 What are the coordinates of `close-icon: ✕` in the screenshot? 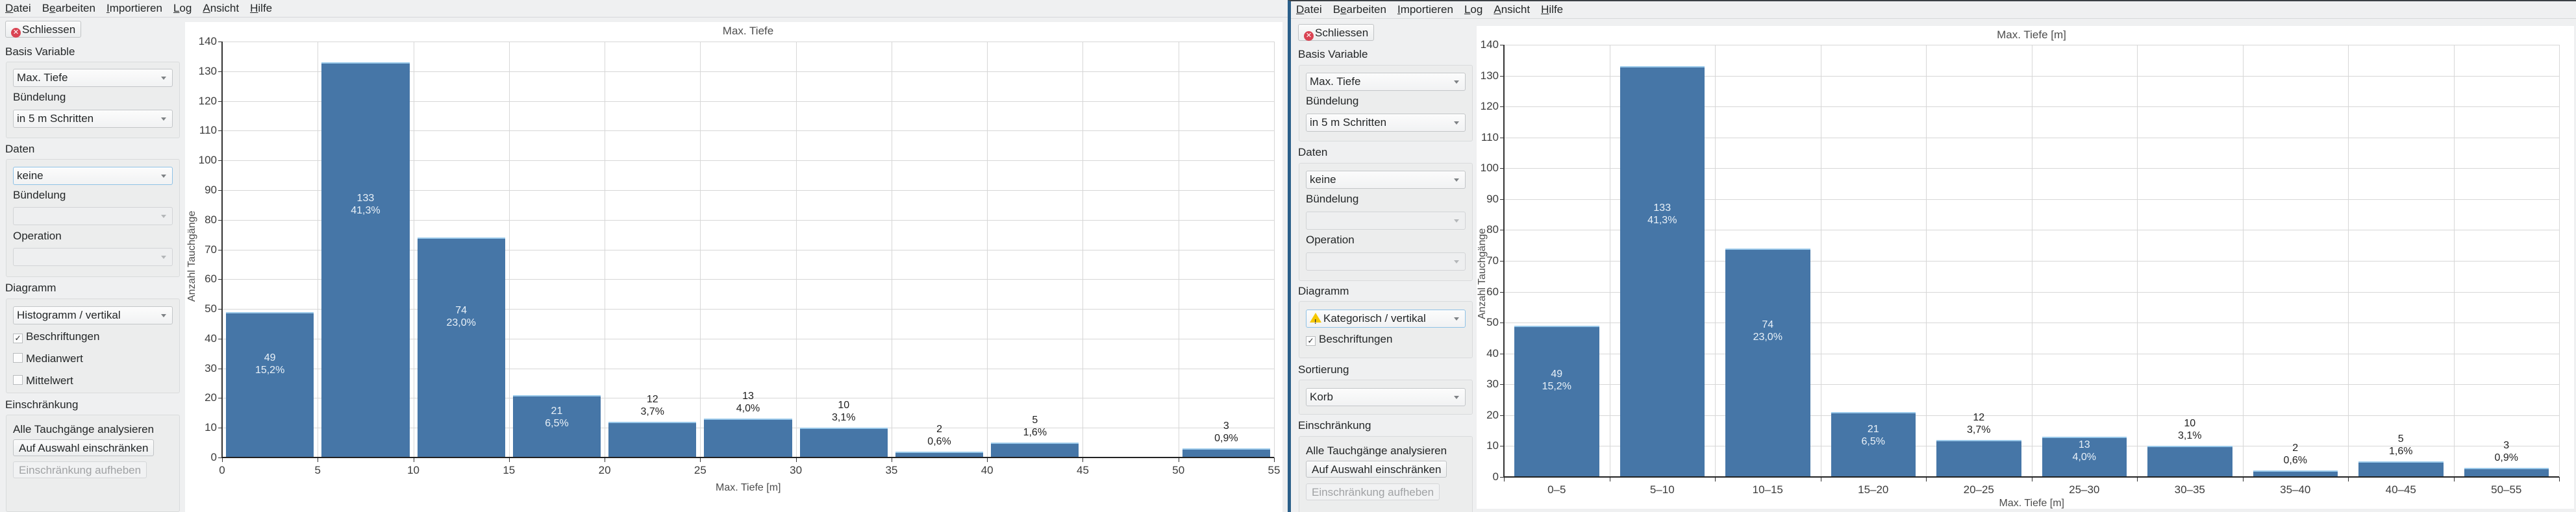 It's located at (1309, 36).